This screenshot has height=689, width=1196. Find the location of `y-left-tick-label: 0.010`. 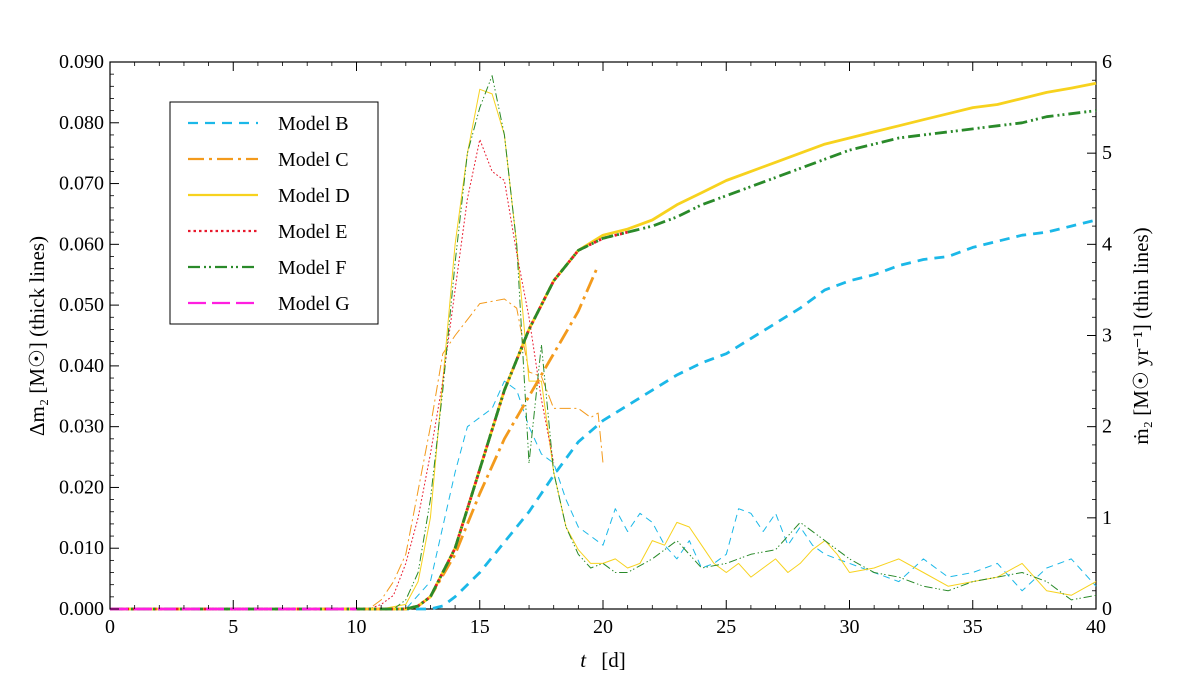

y-left-tick-label: 0.010 is located at coordinates (81, 548).